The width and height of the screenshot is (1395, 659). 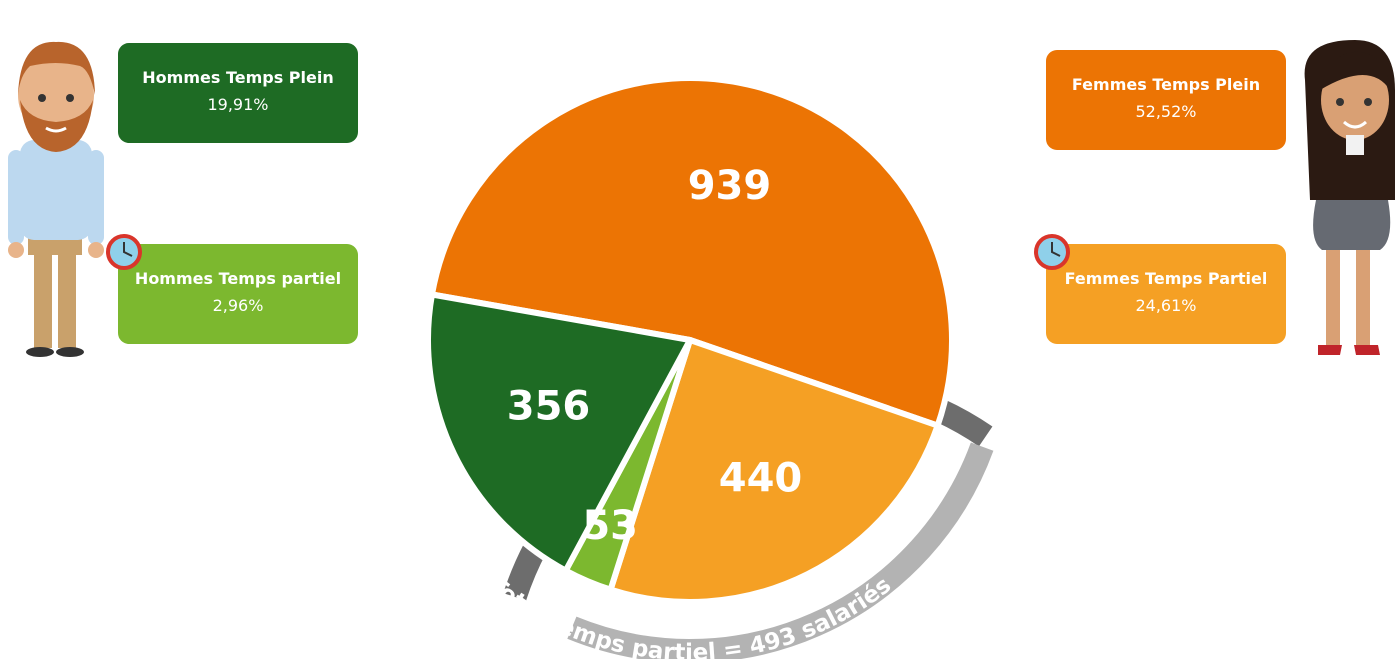 I want to click on slice-value-label: 356, so click(x=549, y=407).